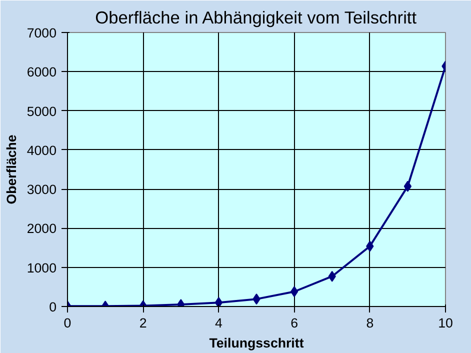 The height and width of the screenshot is (353, 471). What do you see at coordinates (41, 33) in the screenshot?
I see `y-tick-label: 7000` at bounding box center [41, 33].